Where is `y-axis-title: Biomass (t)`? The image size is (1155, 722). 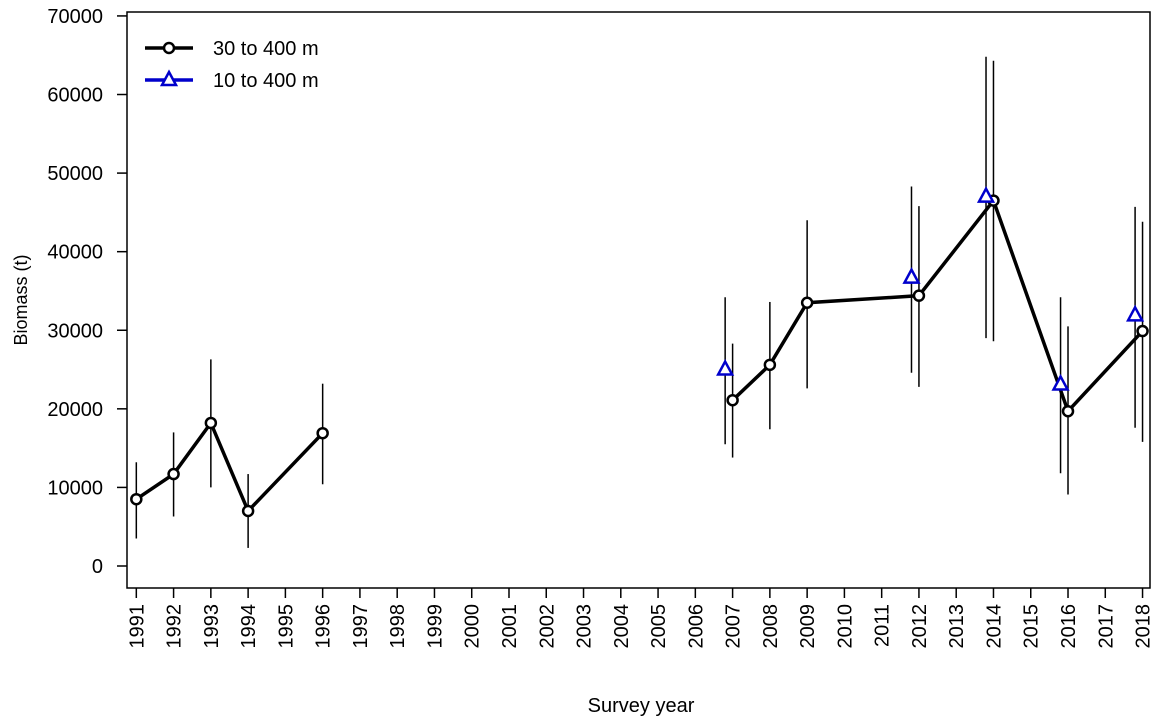 y-axis-title: Biomass (t) is located at coordinates (21, 299).